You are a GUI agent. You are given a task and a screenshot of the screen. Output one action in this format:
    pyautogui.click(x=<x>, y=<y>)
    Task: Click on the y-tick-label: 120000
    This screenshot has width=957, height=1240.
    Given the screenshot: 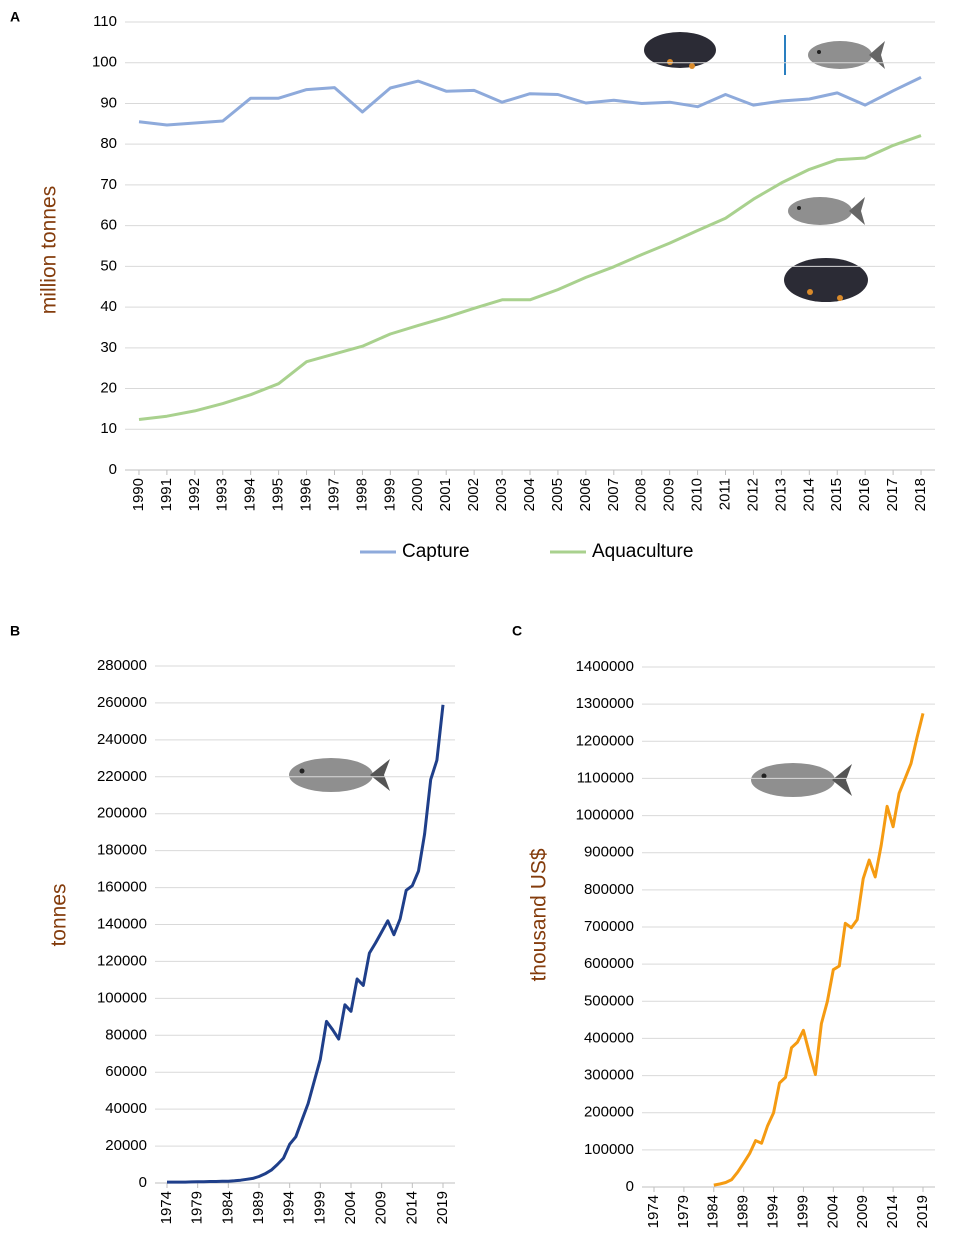 What is the action you would take?
    pyautogui.click(x=122, y=960)
    